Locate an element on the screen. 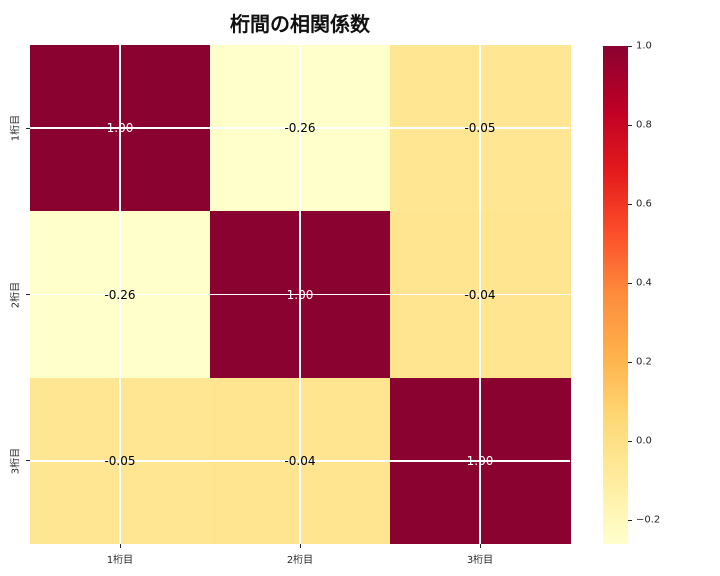 This screenshot has height=576, width=720. chart-title: 桁間の相関係数 is located at coordinates (300, 24).